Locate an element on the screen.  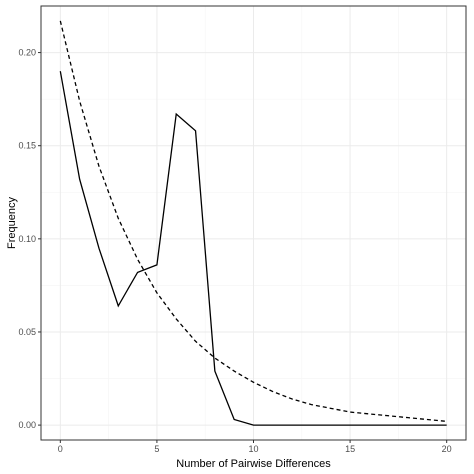
y-axis-title: Frequency is located at coordinates (12, 223).